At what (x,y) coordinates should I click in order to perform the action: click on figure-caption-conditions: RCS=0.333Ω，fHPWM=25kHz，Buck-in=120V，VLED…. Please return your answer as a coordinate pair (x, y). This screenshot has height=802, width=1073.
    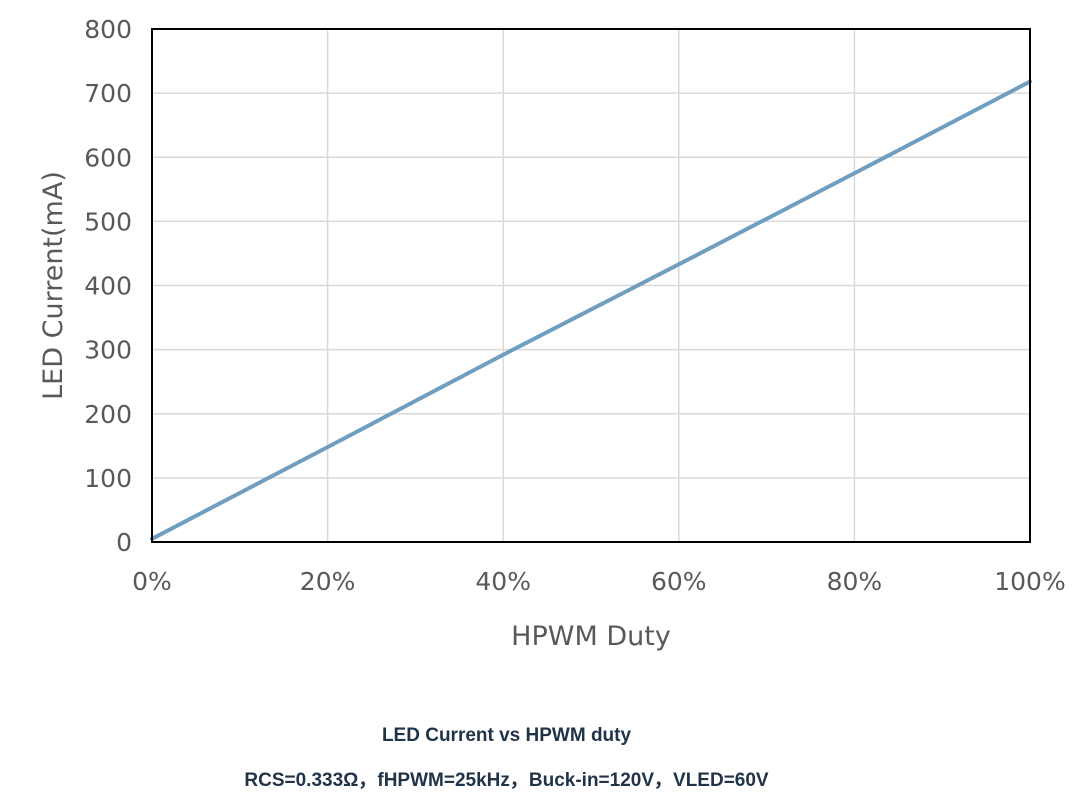
    Looking at the image, I should click on (506, 780).